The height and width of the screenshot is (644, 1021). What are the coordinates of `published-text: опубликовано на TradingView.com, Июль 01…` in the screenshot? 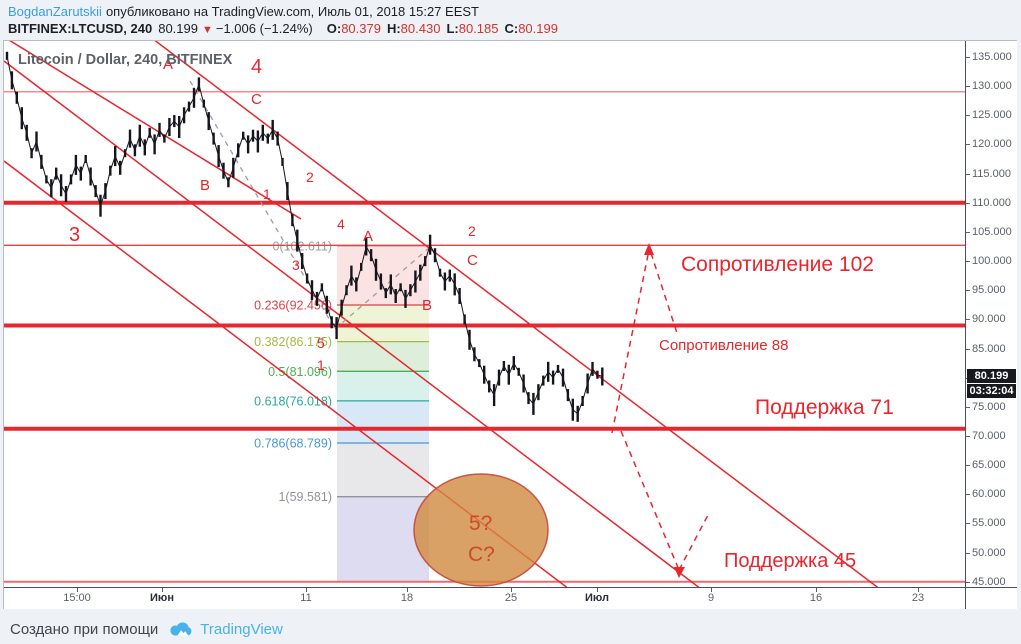 It's located at (292, 11).